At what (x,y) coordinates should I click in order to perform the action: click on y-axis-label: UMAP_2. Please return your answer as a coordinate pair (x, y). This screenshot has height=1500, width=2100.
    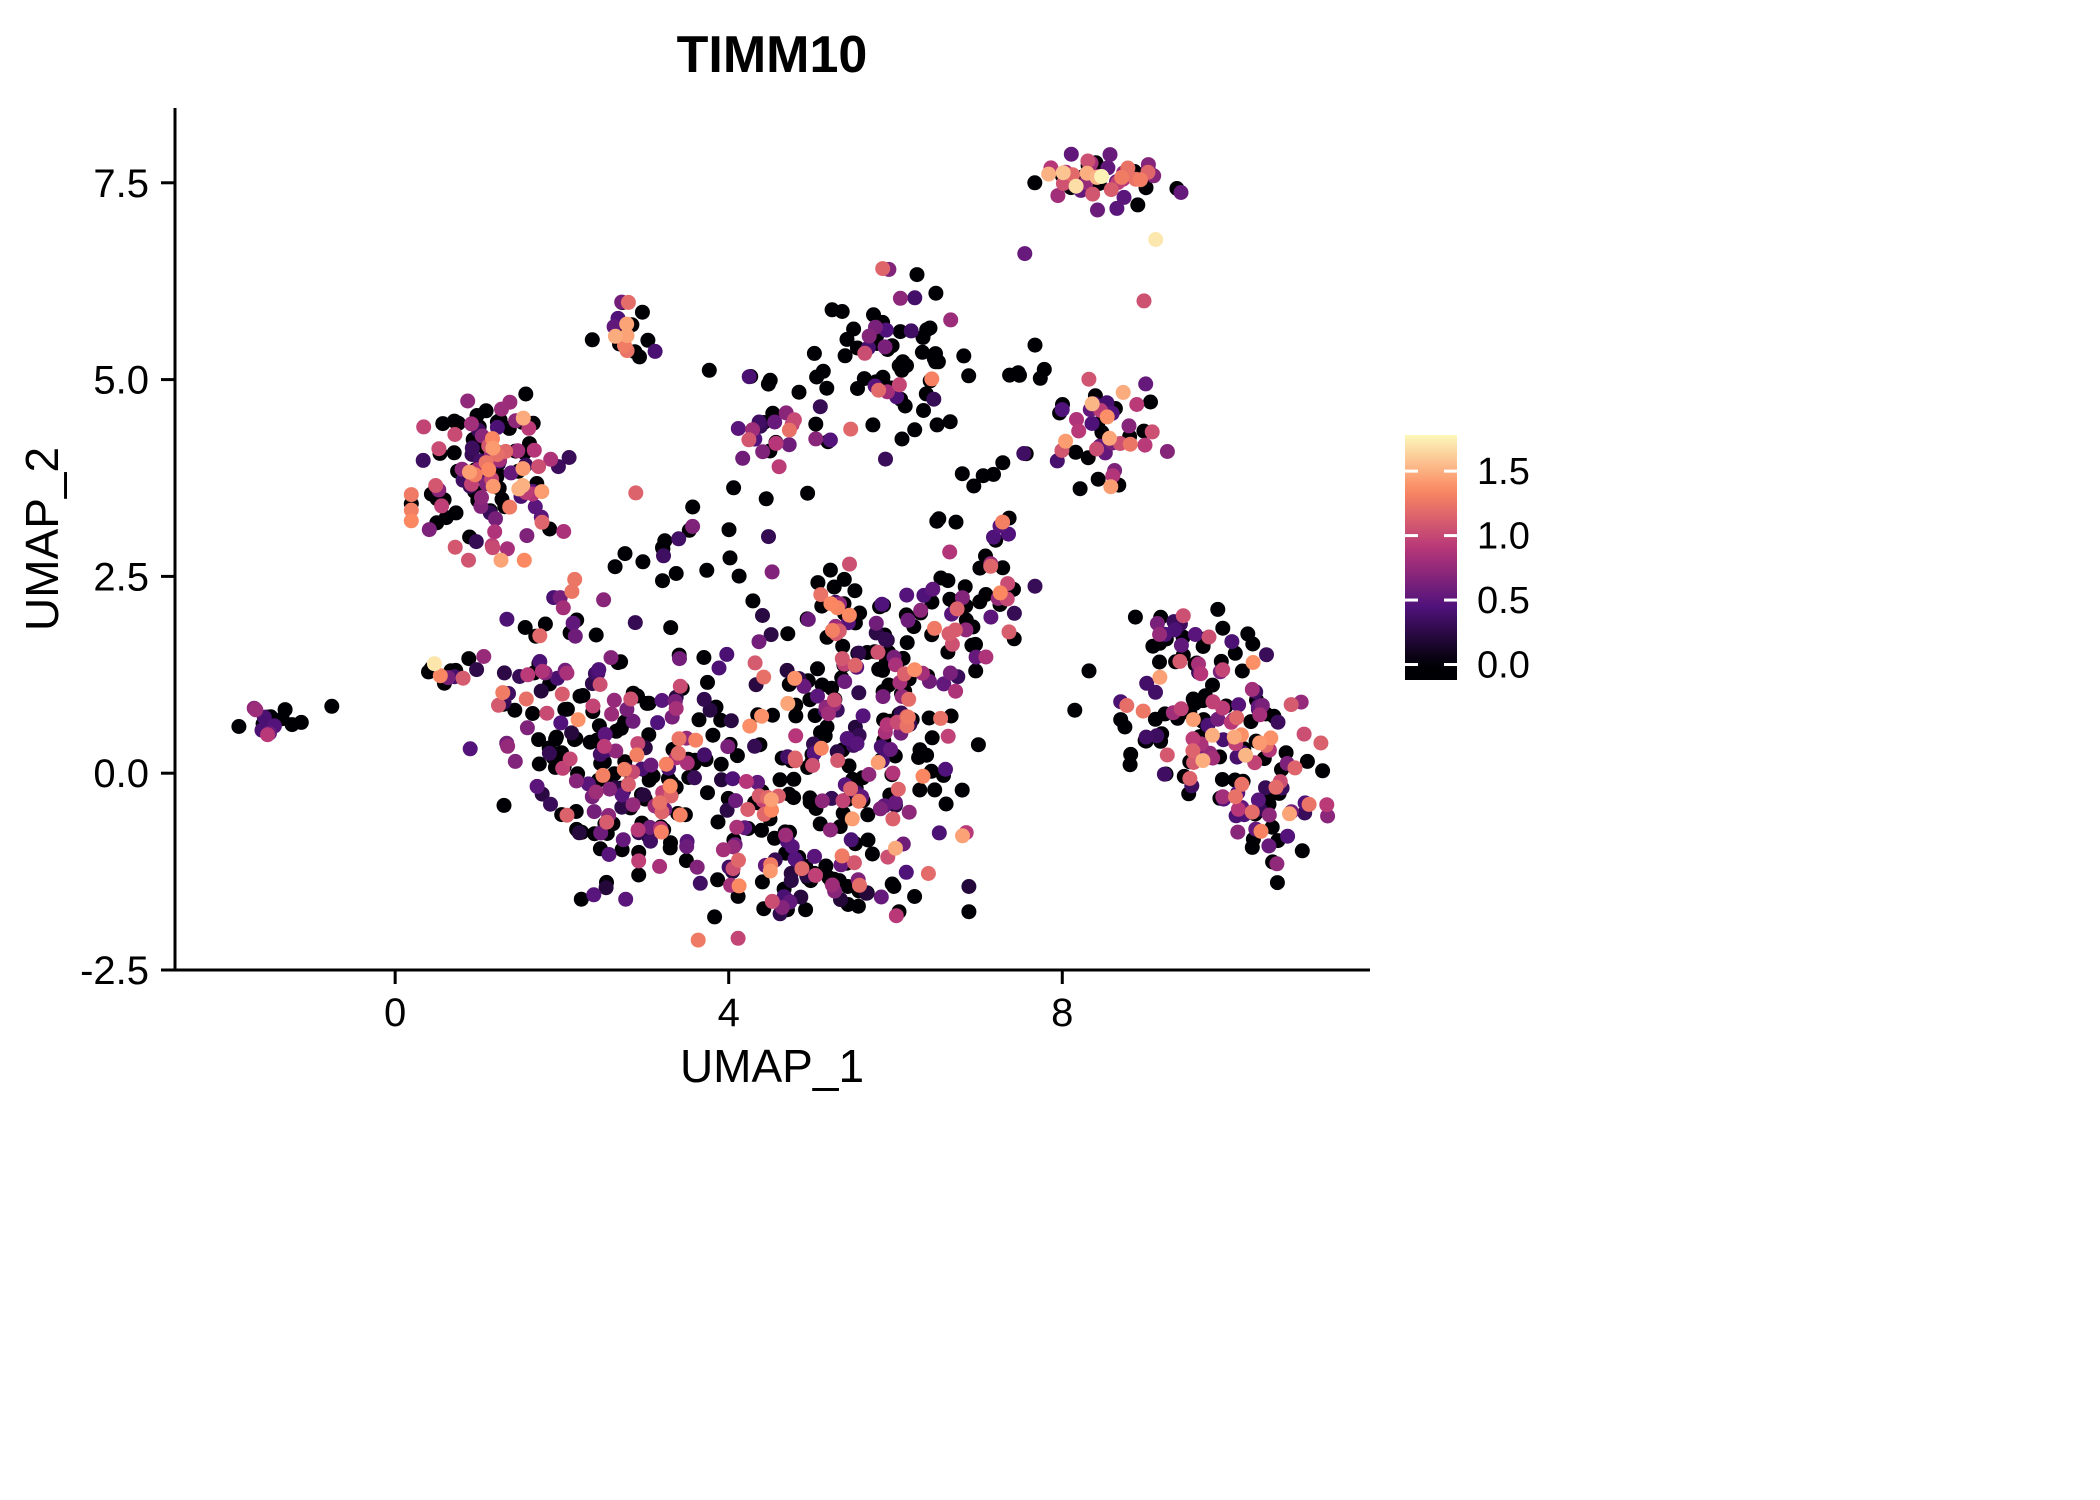
    Looking at the image, I should click on (42, 539).